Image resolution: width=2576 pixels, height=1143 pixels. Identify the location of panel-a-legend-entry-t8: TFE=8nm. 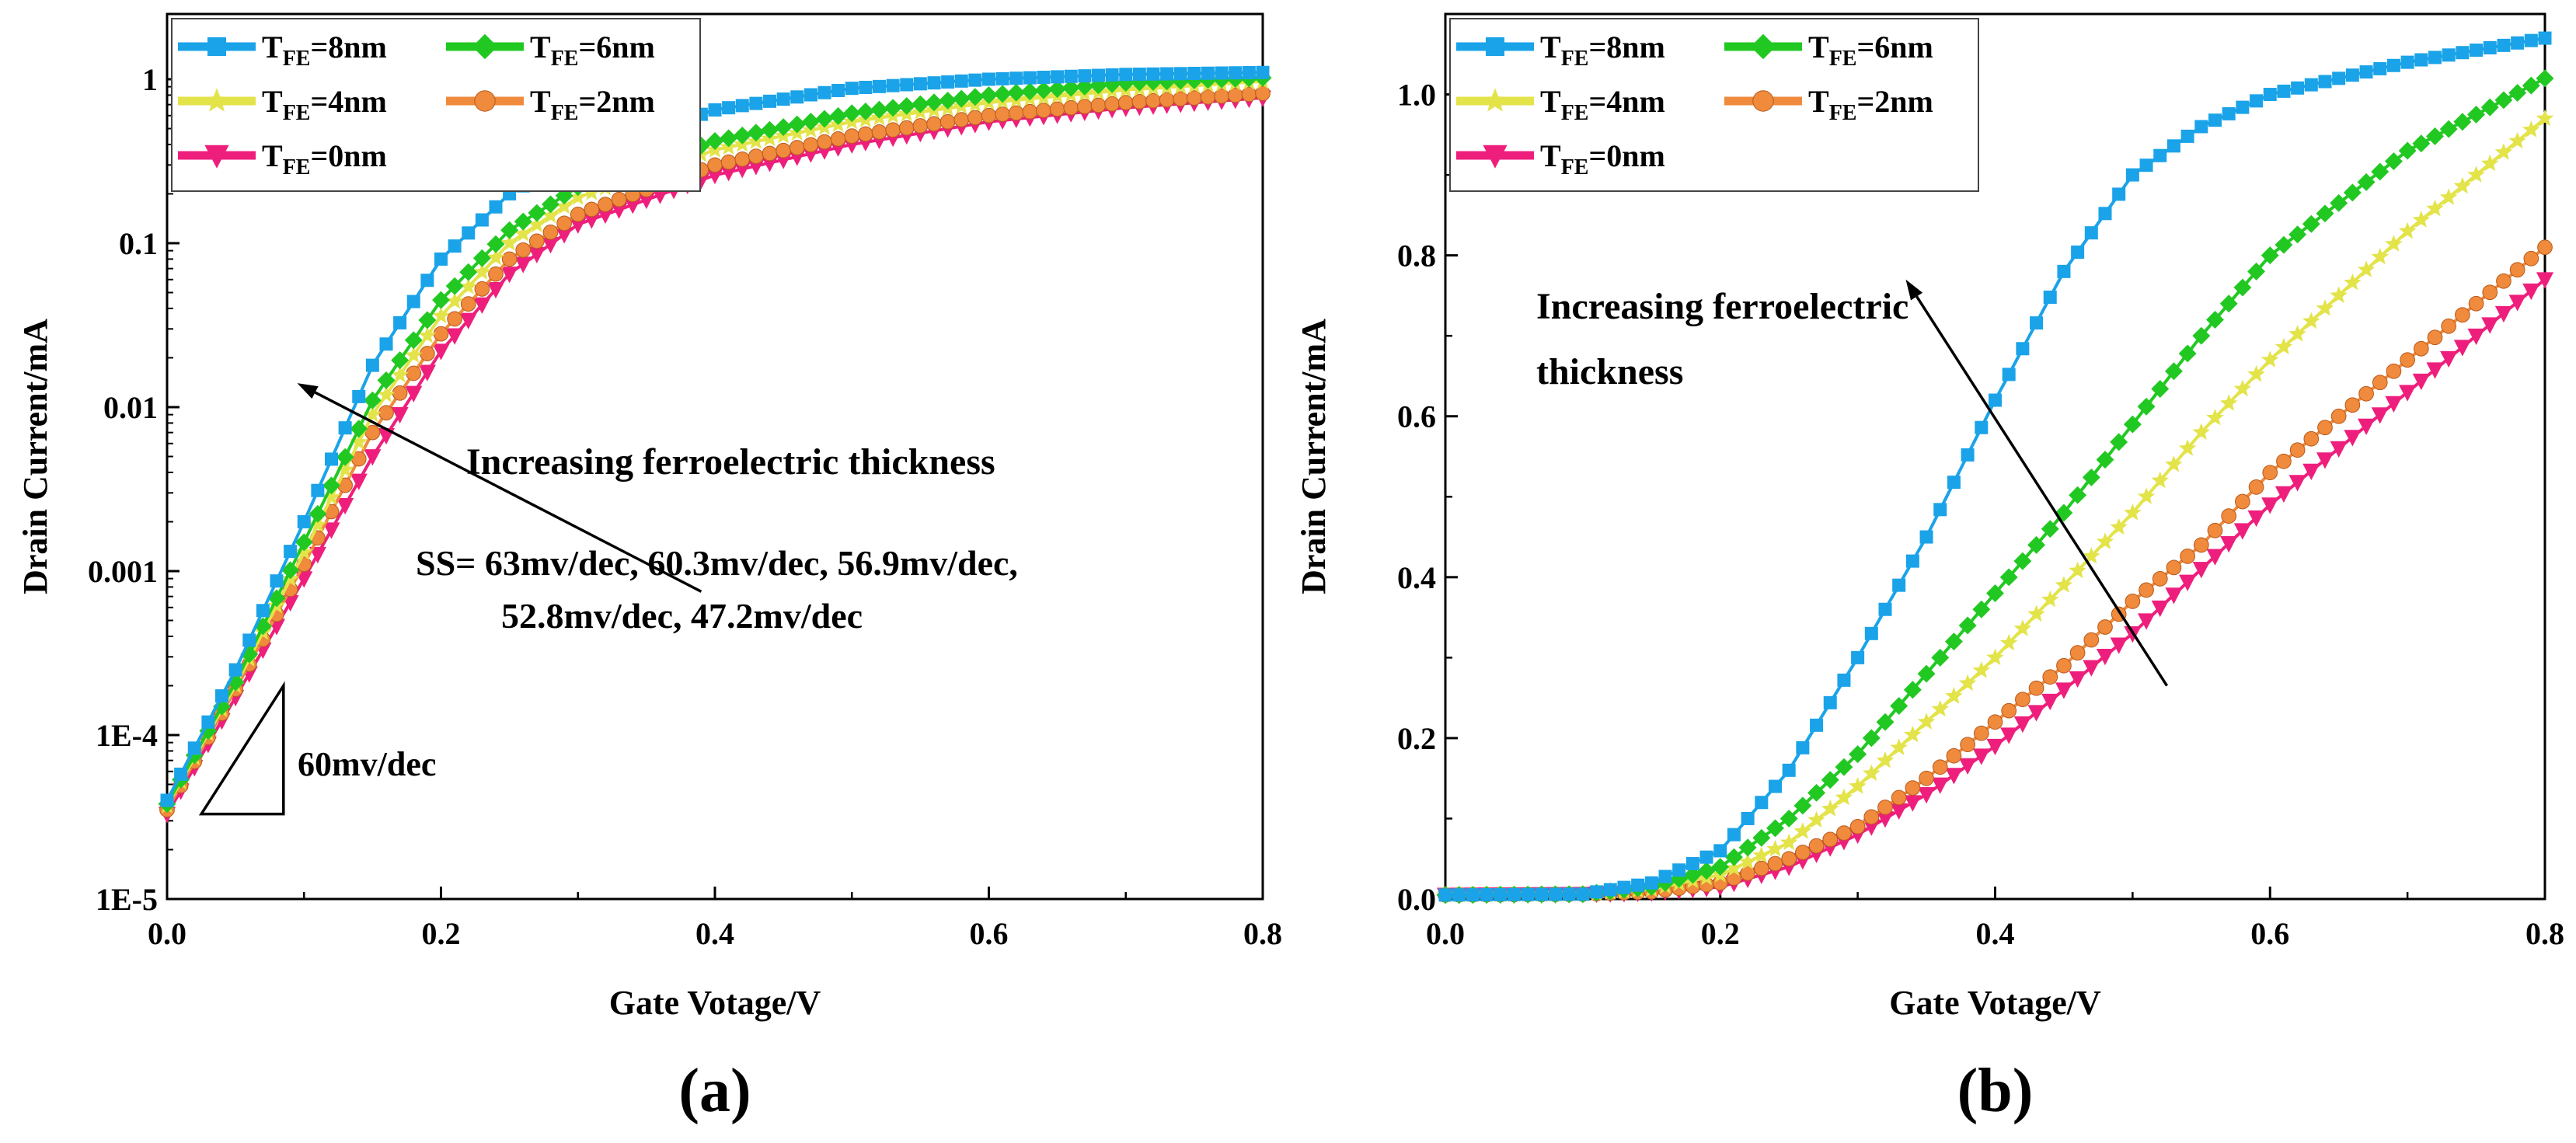
(282, 51).